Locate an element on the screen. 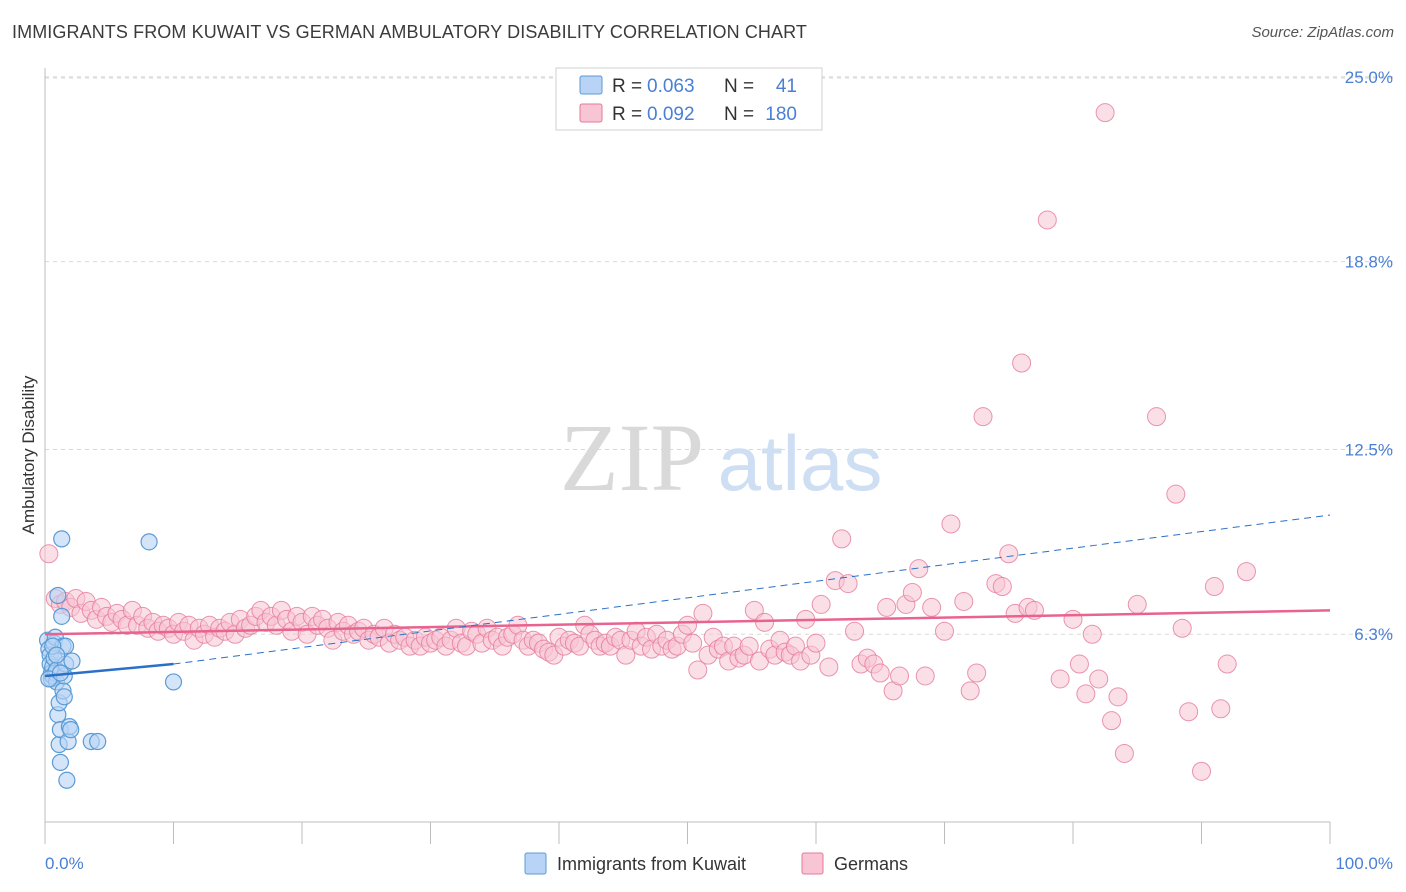 The width and height of the screenshot is (1406, 892). legend-n-value: 41 is located at coordinates (786, 86).